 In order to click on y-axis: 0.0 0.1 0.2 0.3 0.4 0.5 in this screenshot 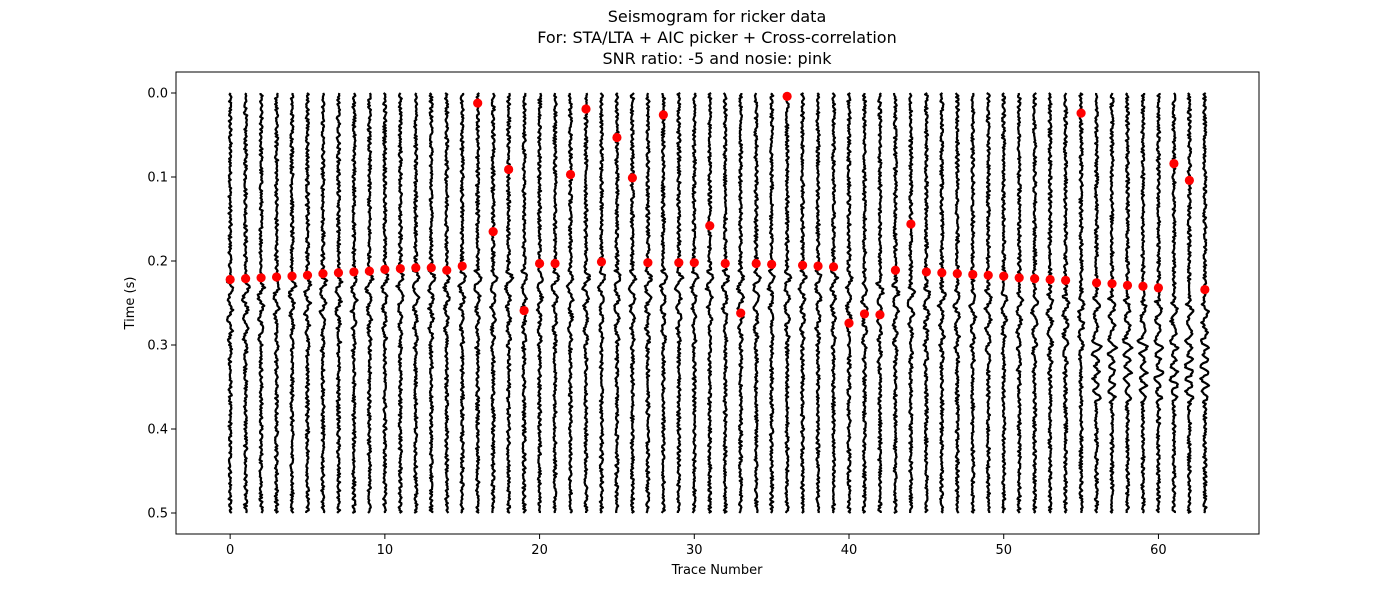, I will do `click(161, 304)`.